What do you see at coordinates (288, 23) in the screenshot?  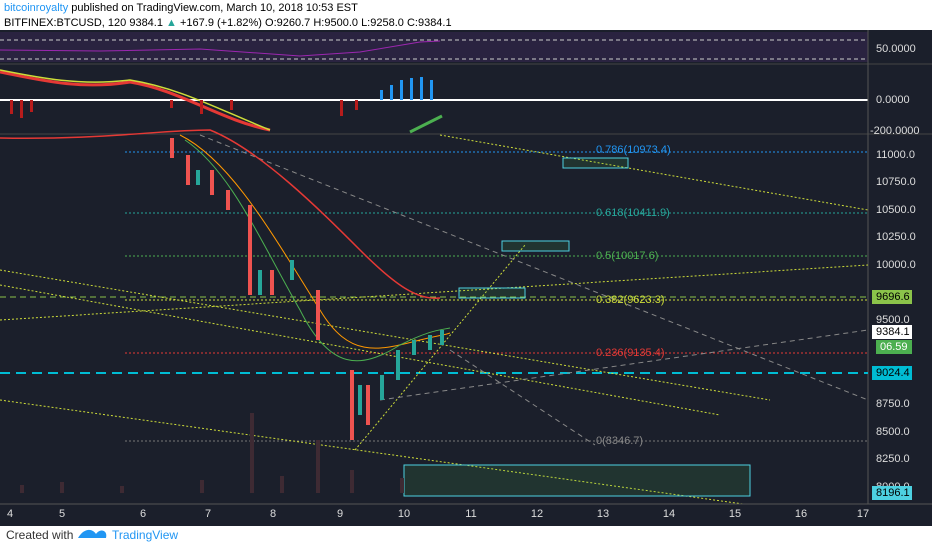 I see `open: O:9260.7` at bounding box center [288, 23].